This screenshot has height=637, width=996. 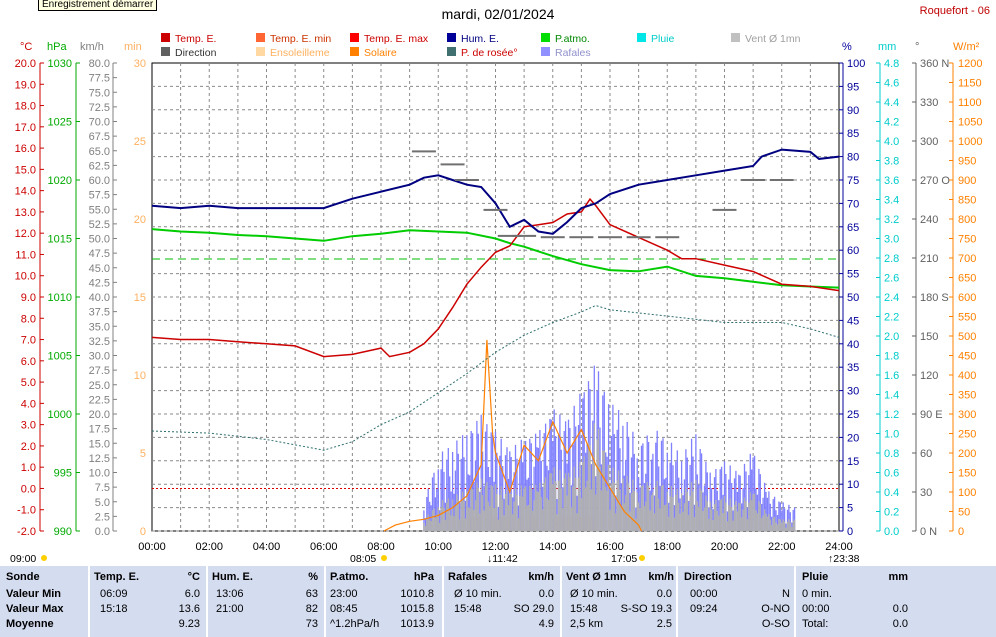 What do you see at coordinates (891, 474) in the screenshot?
I see `rain-axis-tick: 0.6` at bounding box center [891, 474].